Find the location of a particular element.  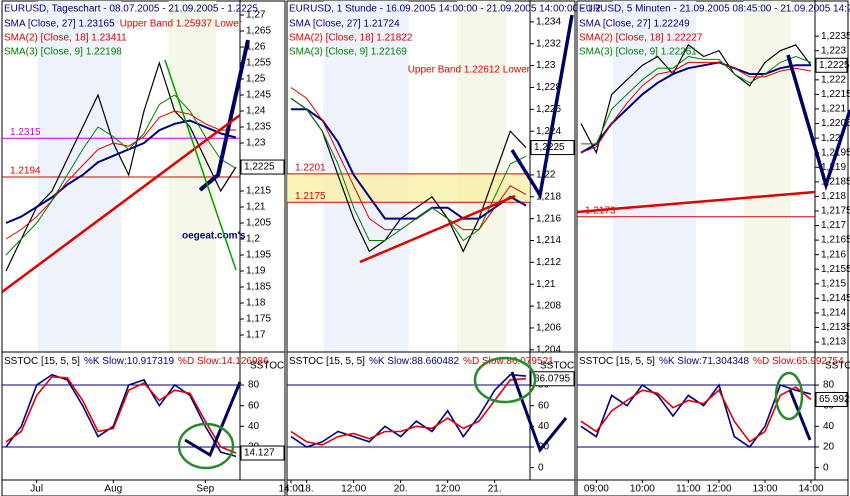

x-tick-label: 09:00 is located at coordinates (596, 489).